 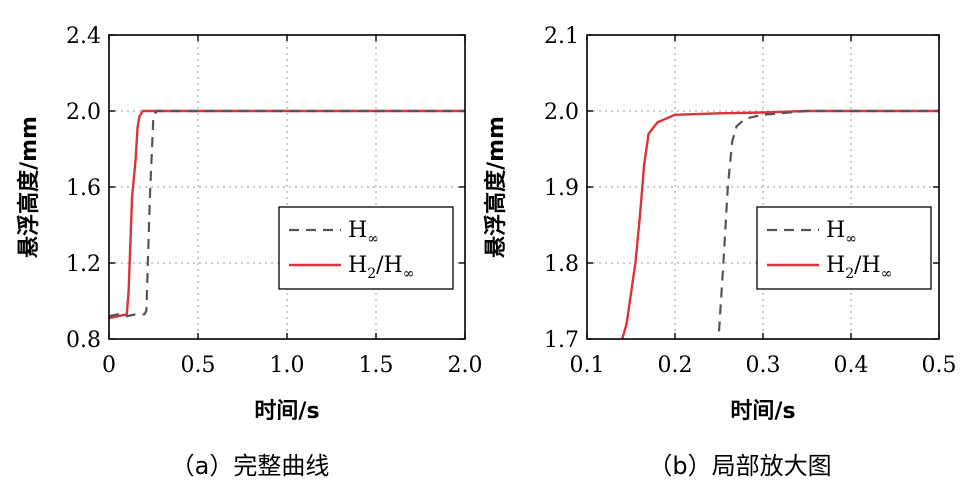 I want to click on x-tick-label: 0.1, so click(x=587, y=365).